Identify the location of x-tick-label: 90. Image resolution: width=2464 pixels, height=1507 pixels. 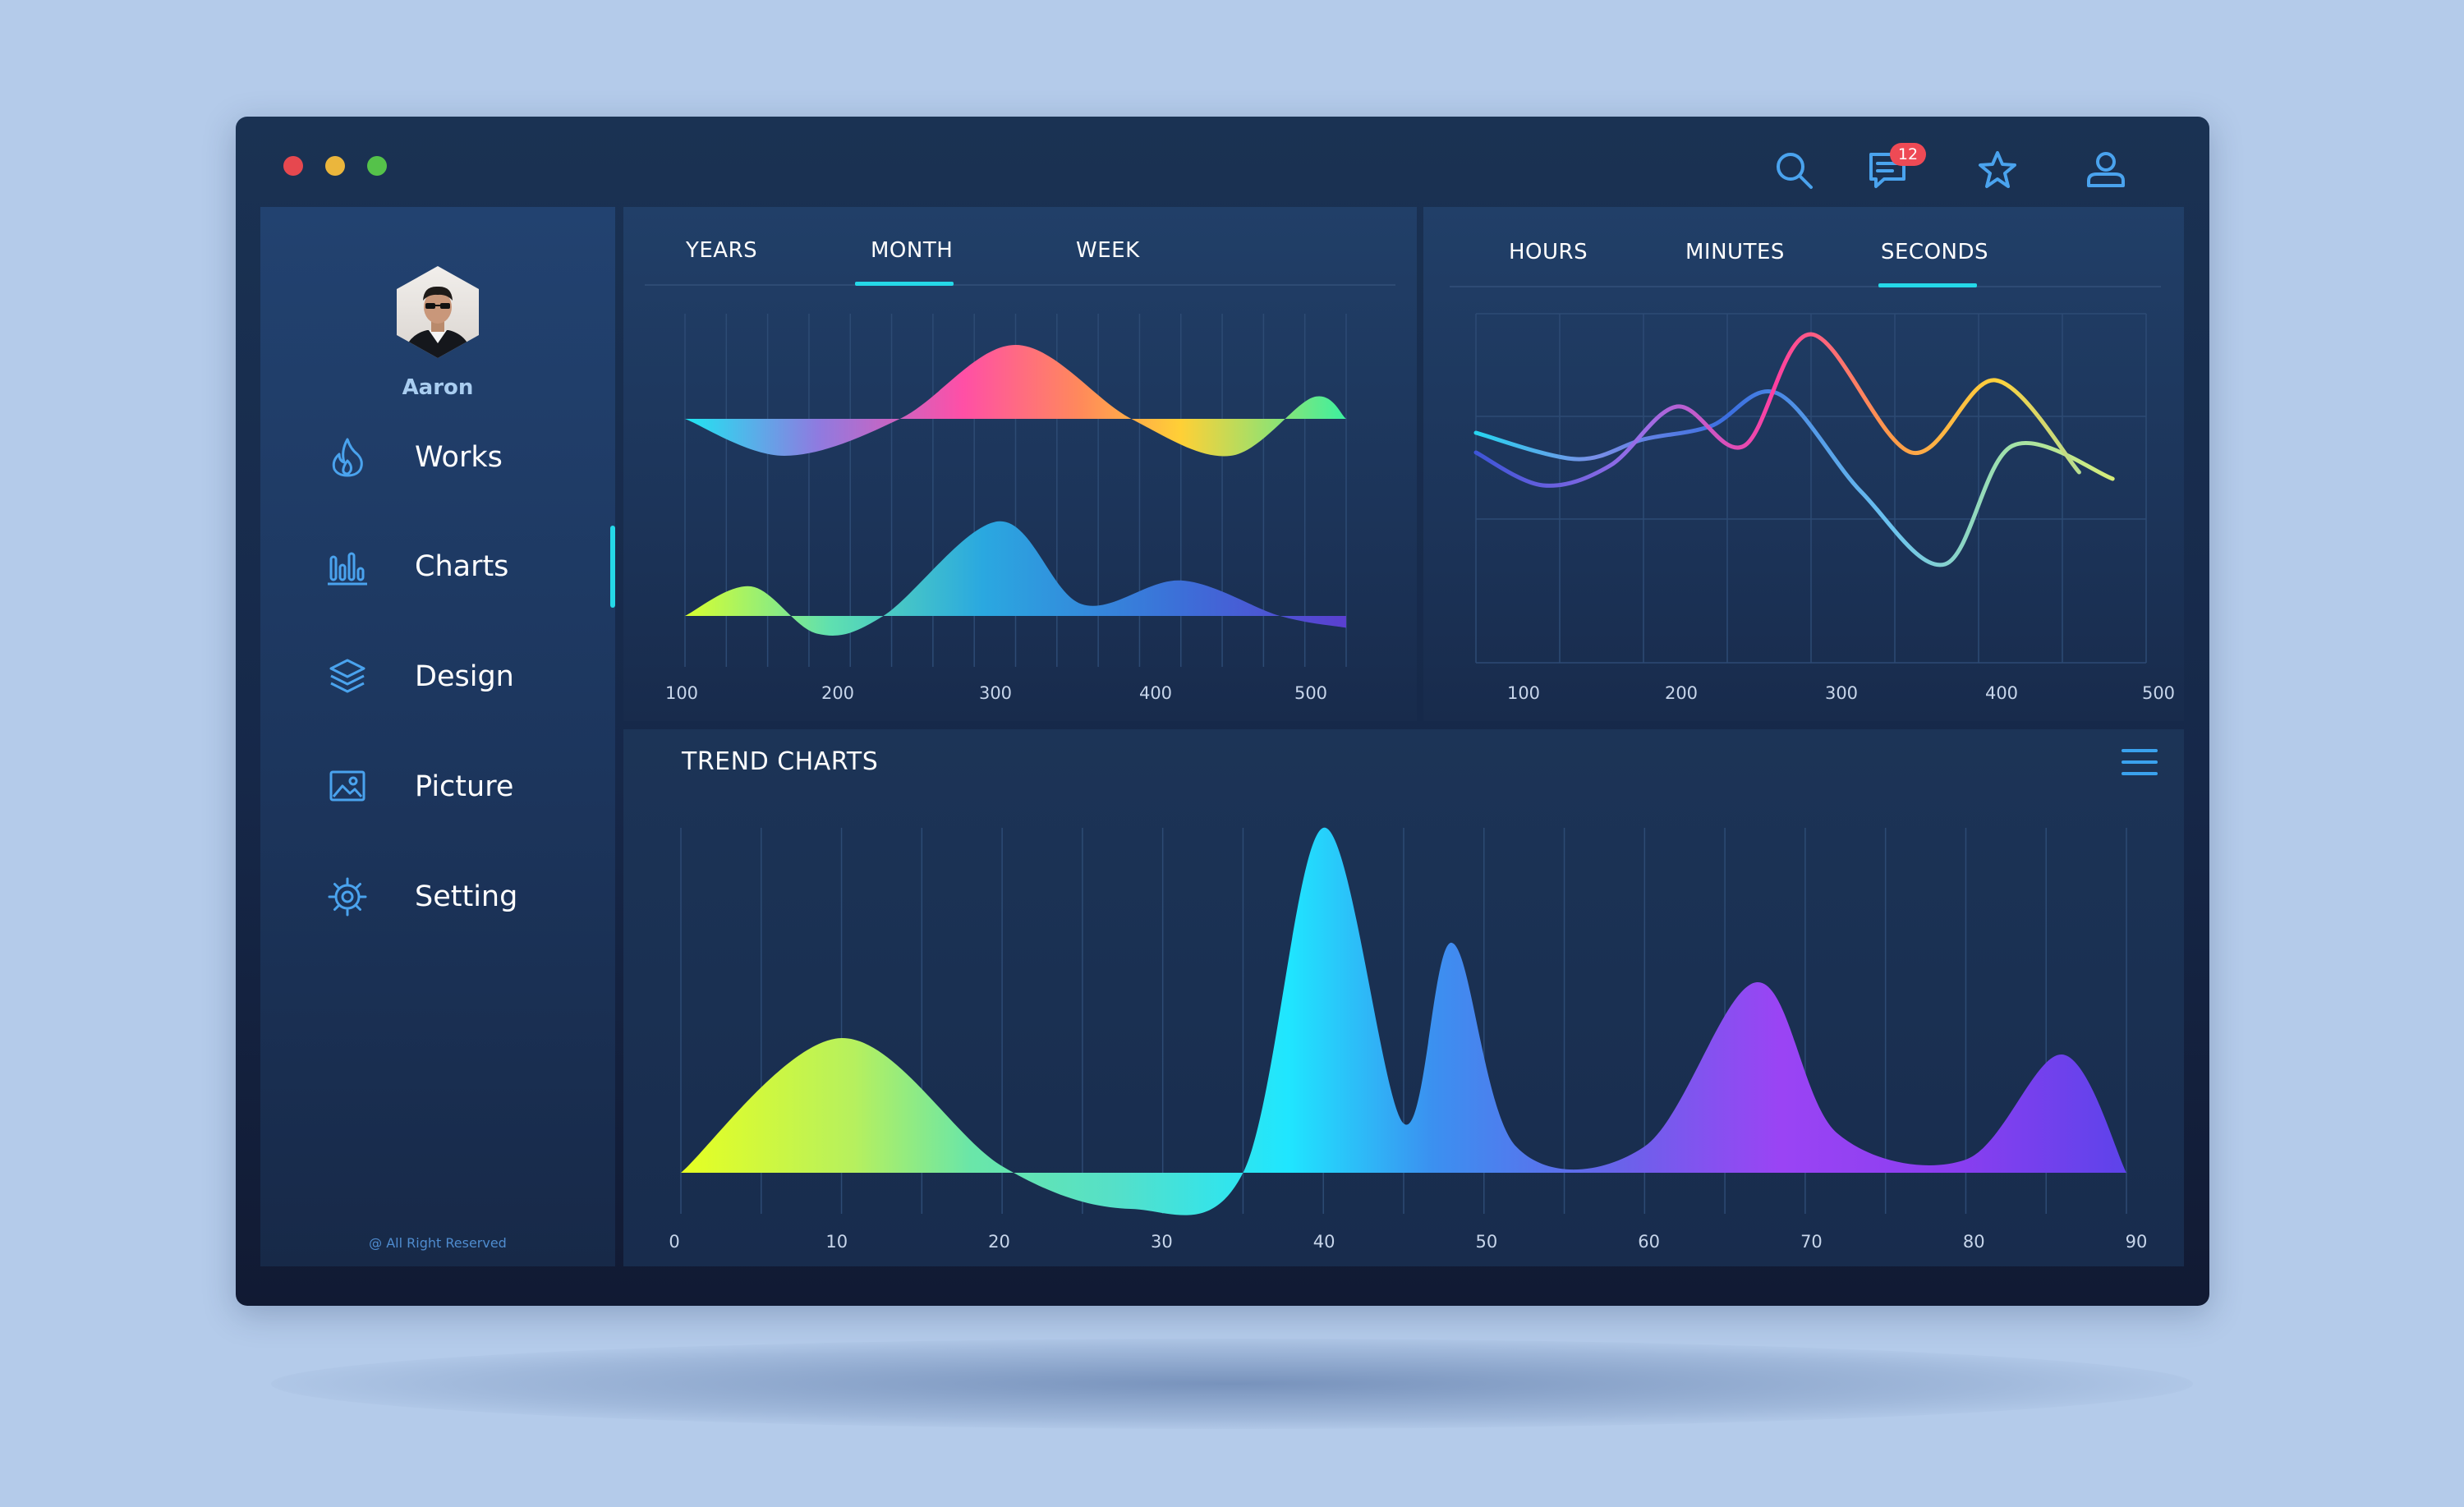
(2136, 1242).